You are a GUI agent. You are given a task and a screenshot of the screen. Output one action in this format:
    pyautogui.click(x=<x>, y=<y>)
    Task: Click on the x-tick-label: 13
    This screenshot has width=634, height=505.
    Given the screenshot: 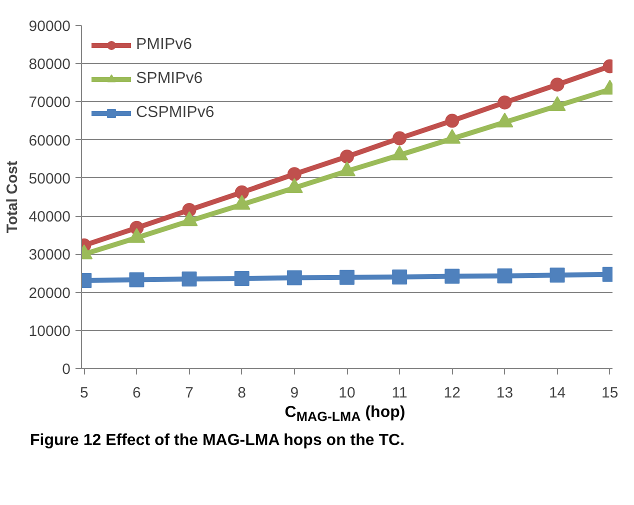 What is the action you would take?
    pyautogui.click(x=505, y=393)
    